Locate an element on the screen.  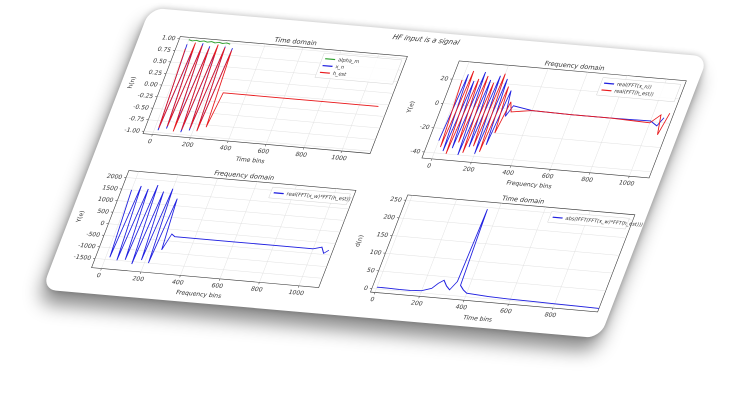
legend-label: real(FFT(h_est)) is located at coordinates (633, 93).